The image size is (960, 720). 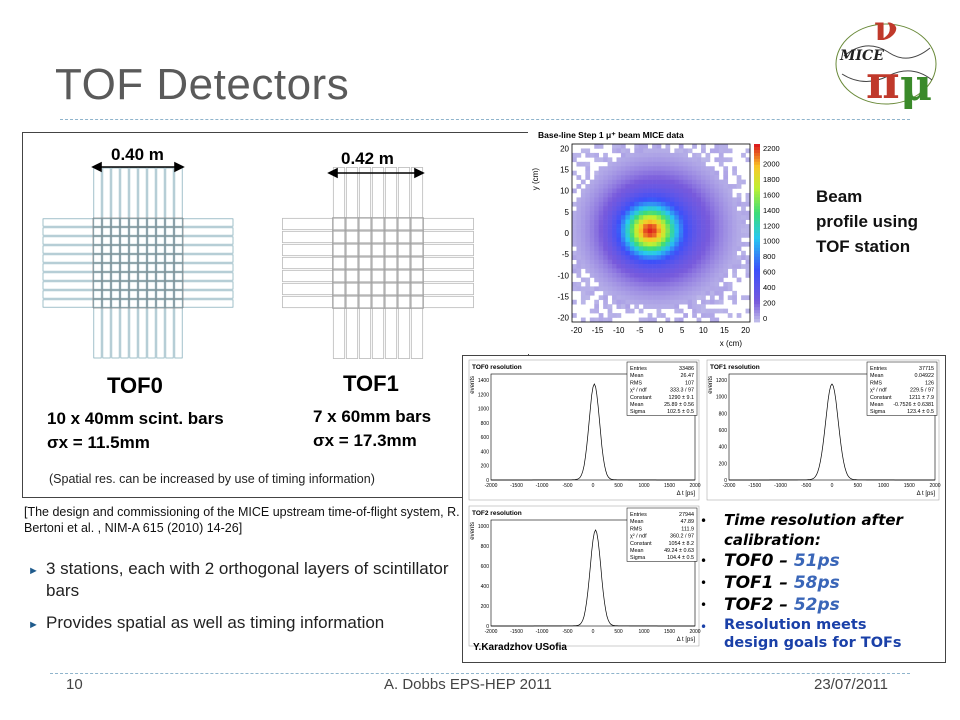 What do you see at coordinates (679, 405) in the screenshot?
I see `stat-value: 25.89 ± 0.56` at bounding box center [679, 405].